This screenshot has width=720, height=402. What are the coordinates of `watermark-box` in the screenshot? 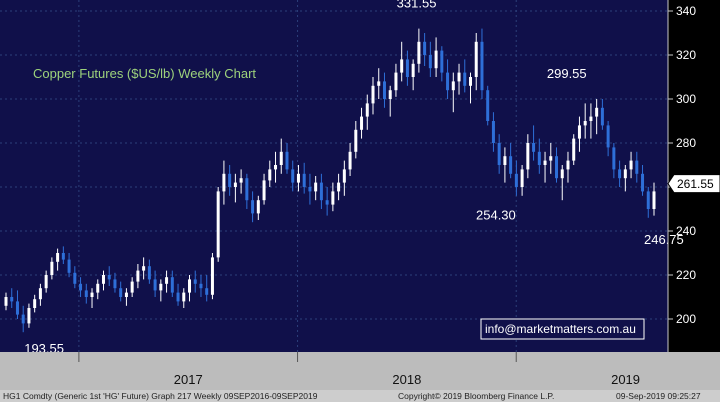 It's located at (562, 329).